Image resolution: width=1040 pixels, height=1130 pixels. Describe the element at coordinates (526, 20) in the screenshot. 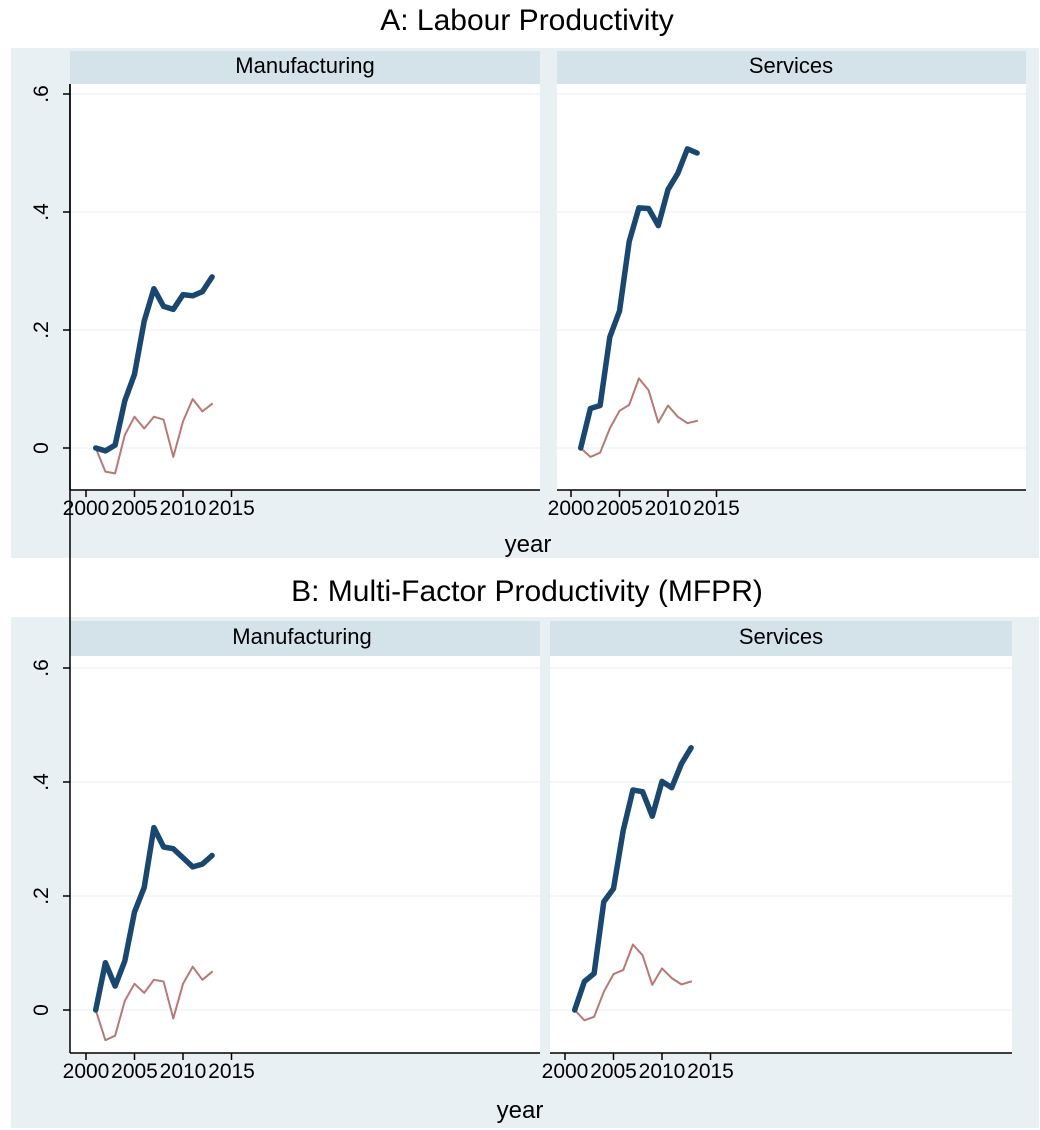

I see `panel-a-title: A: Labour Productivity` at that location.